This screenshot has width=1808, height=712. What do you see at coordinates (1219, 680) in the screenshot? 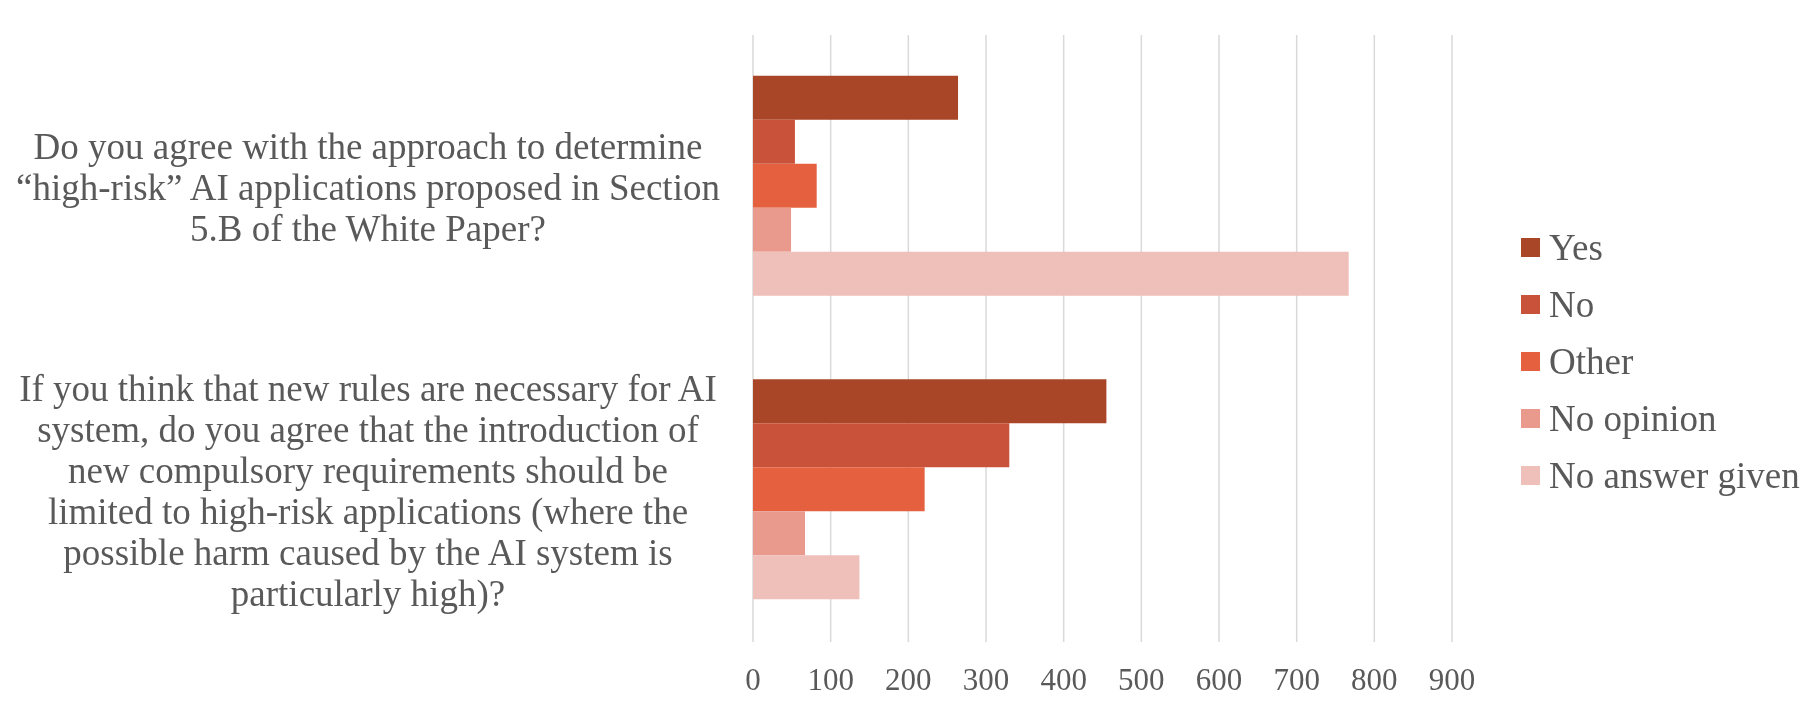
I see `x-tick-label: 600` at bounding box center [1219, 680].